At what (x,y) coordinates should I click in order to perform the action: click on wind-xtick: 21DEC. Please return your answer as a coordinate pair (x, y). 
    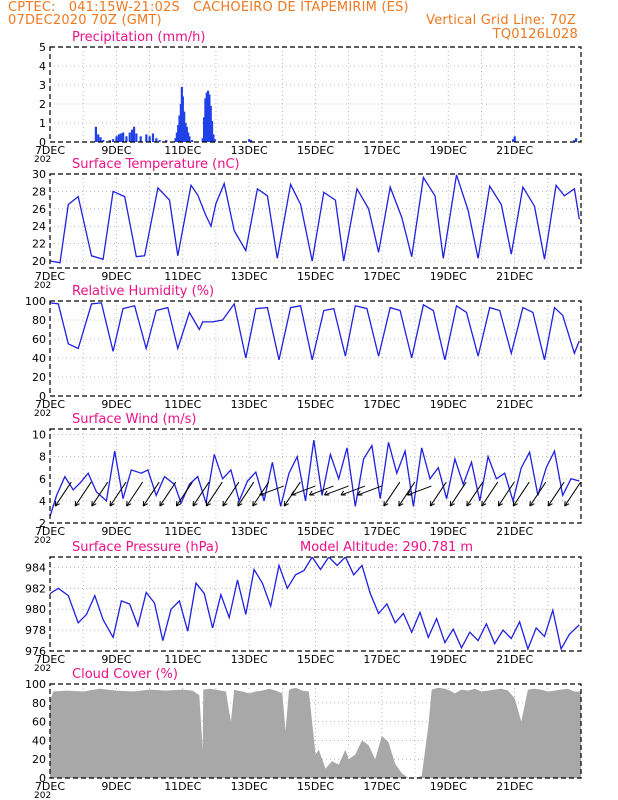
    Looking at the image, I should click on (514, 531).